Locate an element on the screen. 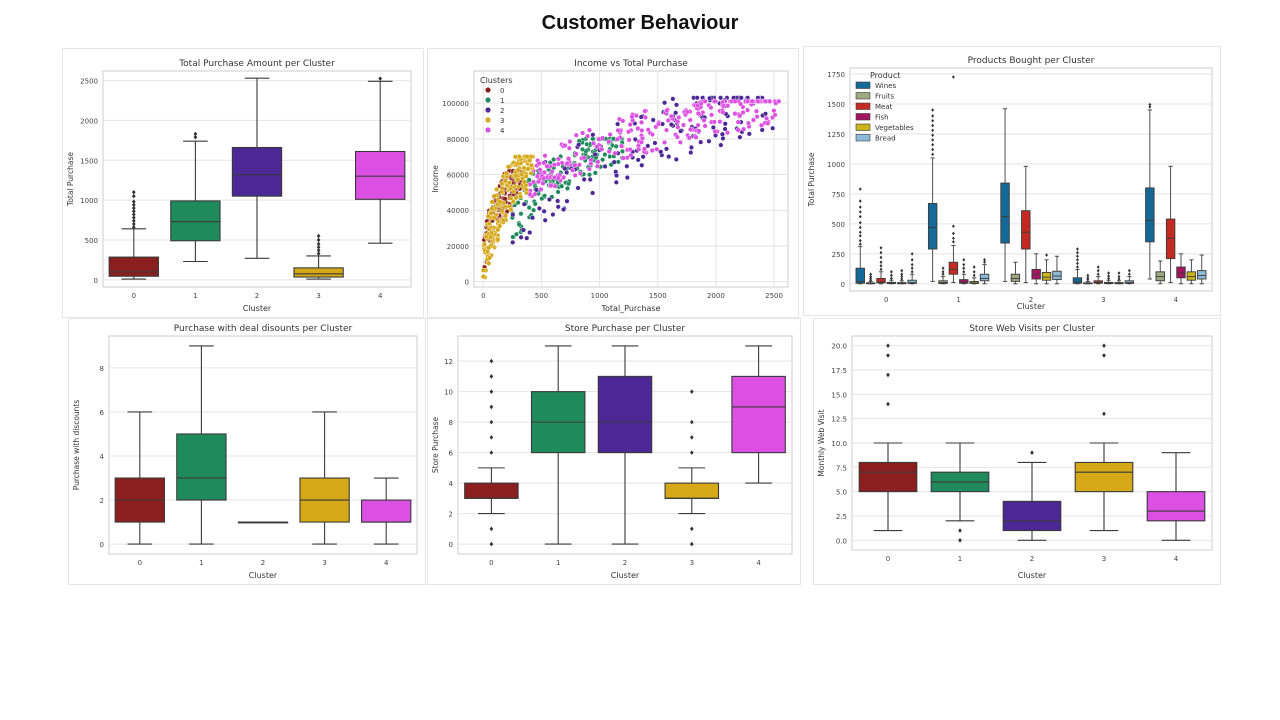 The width and height of the screenshot is (1280, 720). y-tick-label: 6 is located at coordinates (451, 454).